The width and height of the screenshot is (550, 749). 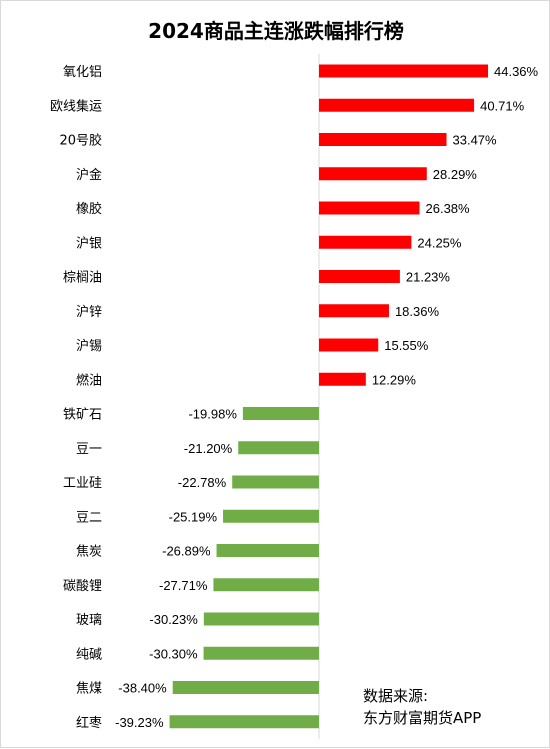 What do you see at coordinates (173, 619) in the screenshot?
I see `data-label: -30.23%` at bounding box center [173, 619].